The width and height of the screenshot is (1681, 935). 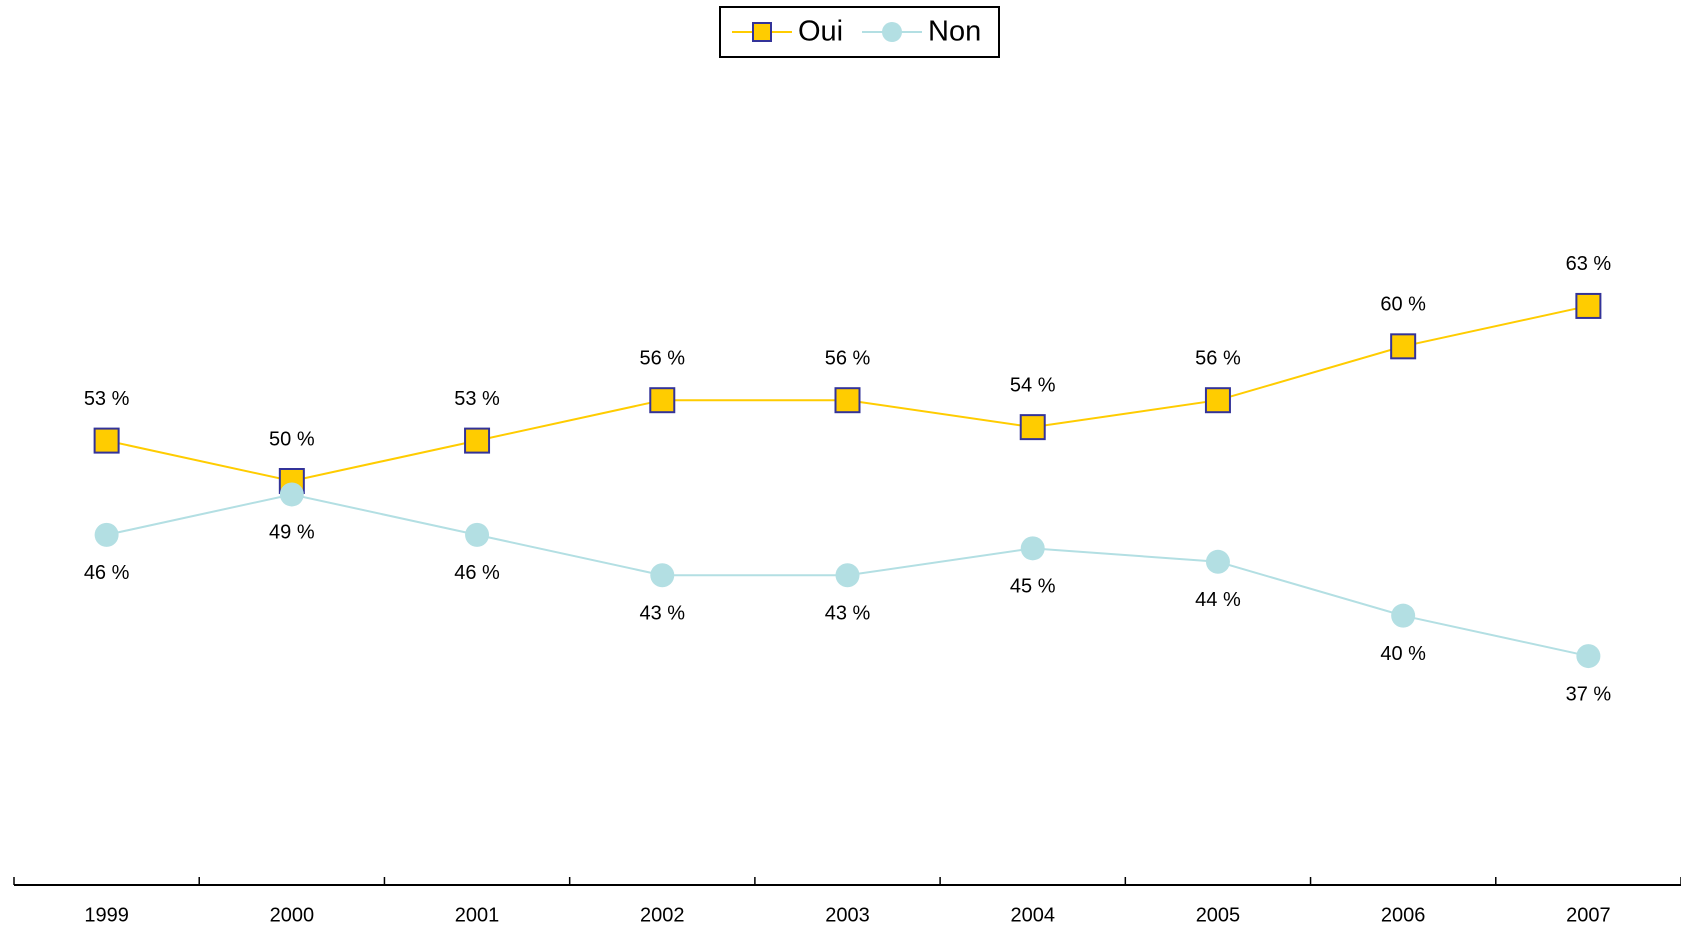 I want to click on data-label: 50 %, so click(x=292, y=439).